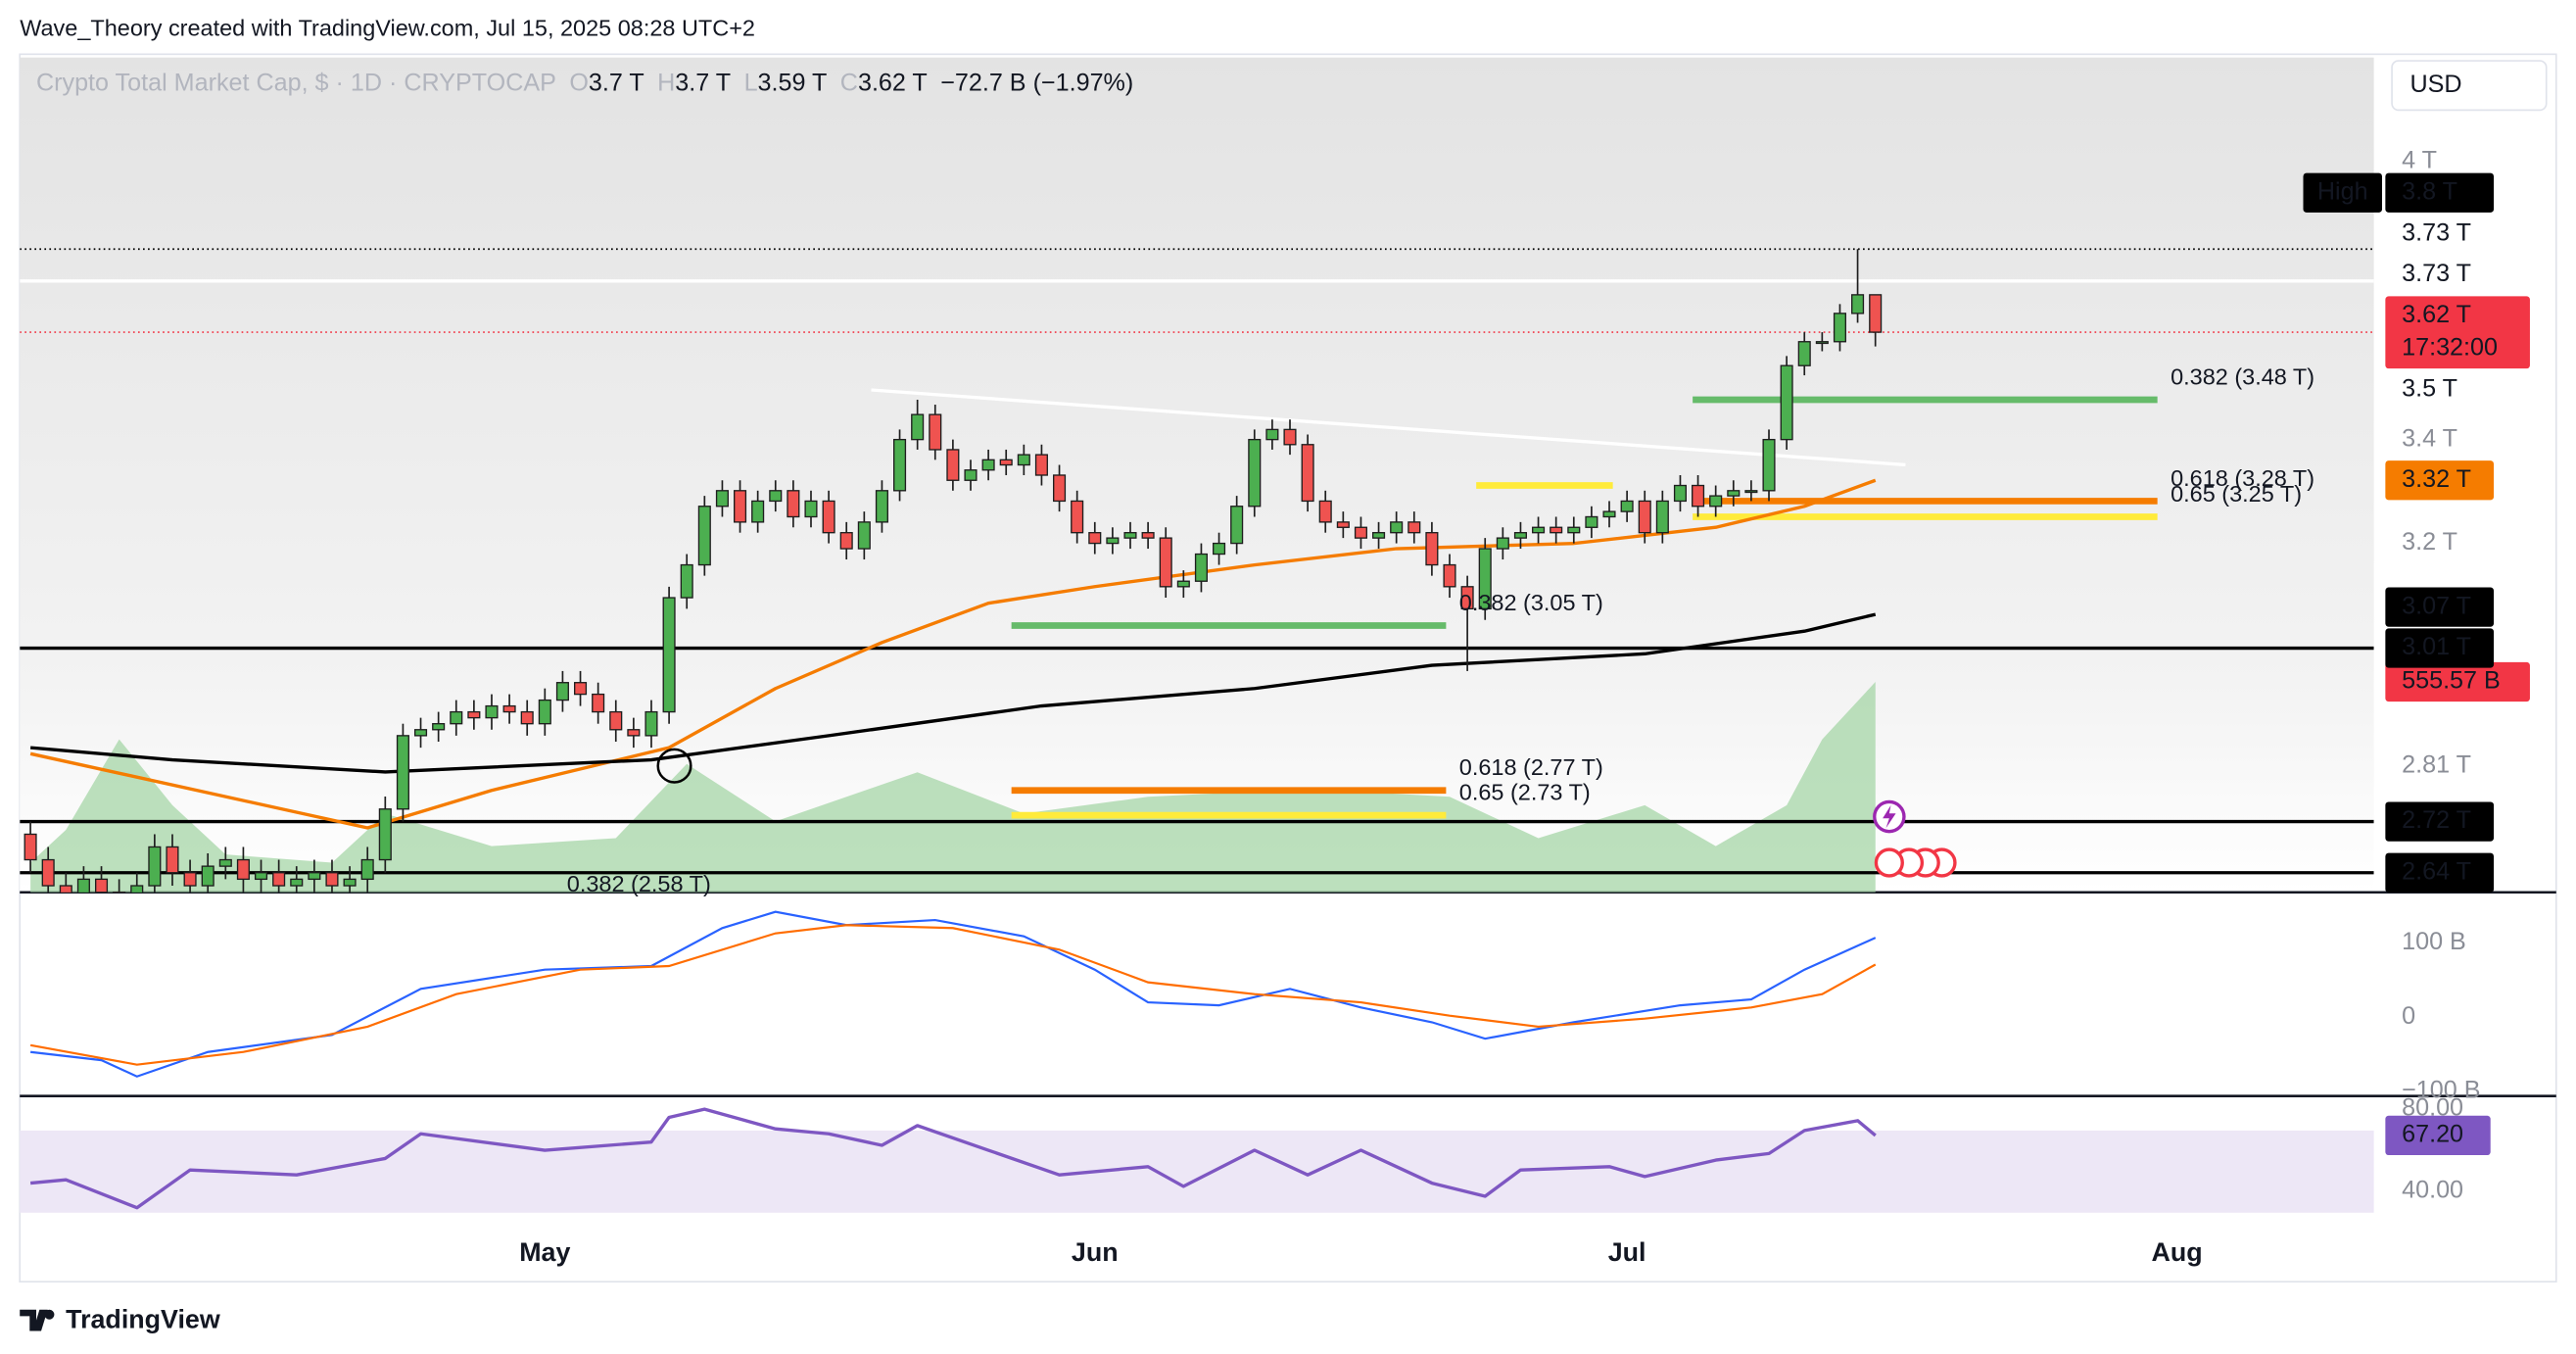 The height and width of the screenshot is (1354, 2576). I want to click on countdown: 17:32:00, so click(2450, 348).